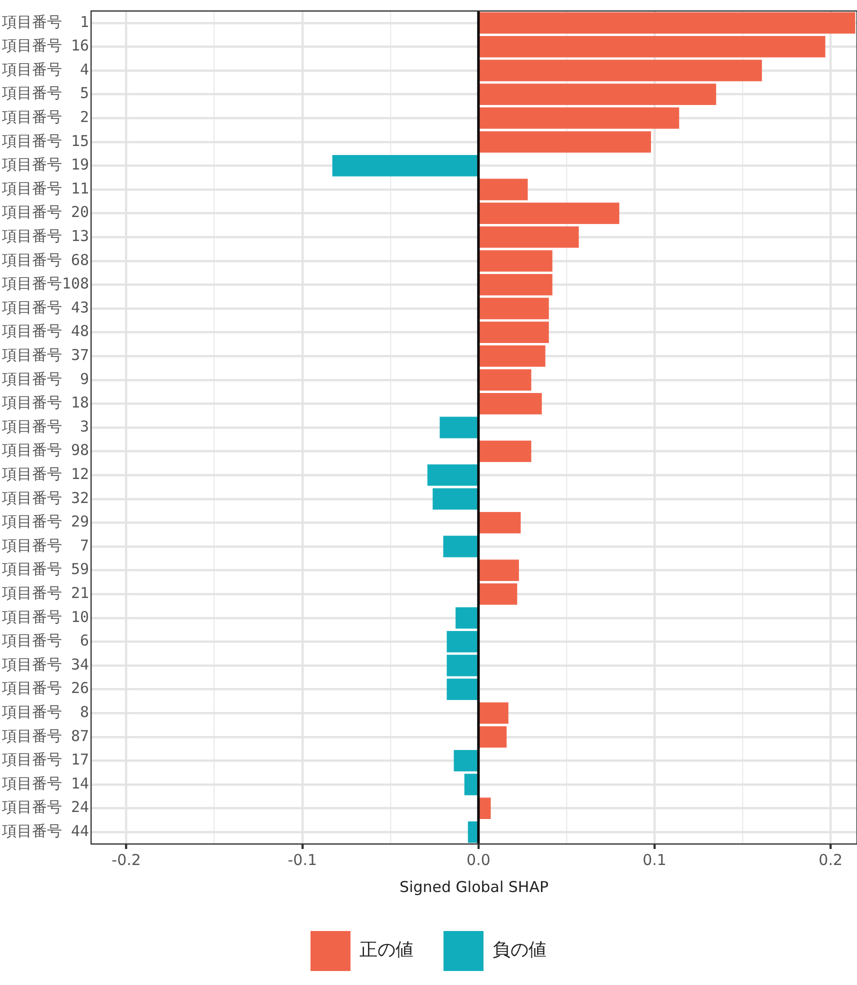 The width and height of the screenshot is (857, 985). Describe the element at coordinates (45, 403) in the screenshot. I see `y-tick-label: 項目番号 18` at that location.